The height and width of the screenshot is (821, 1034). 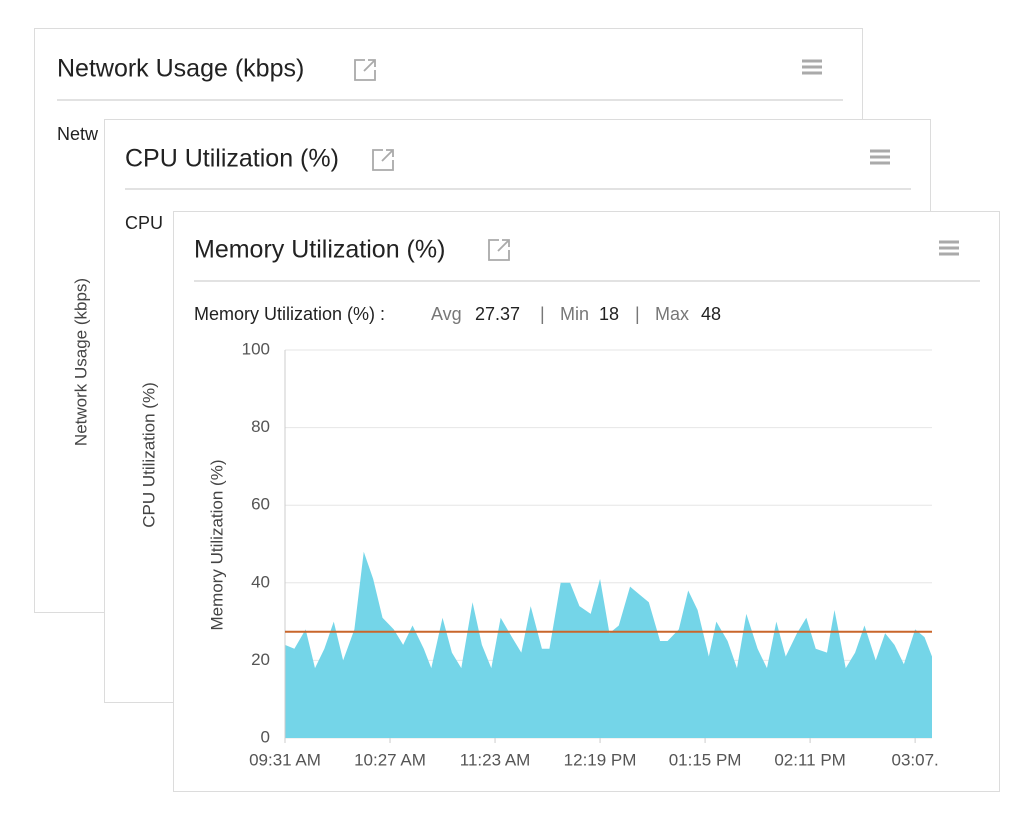 What do you see at coordinates (265, 736) in the screenshot?
I see `y-tick-label: 0` at bounding box center [265, 736].